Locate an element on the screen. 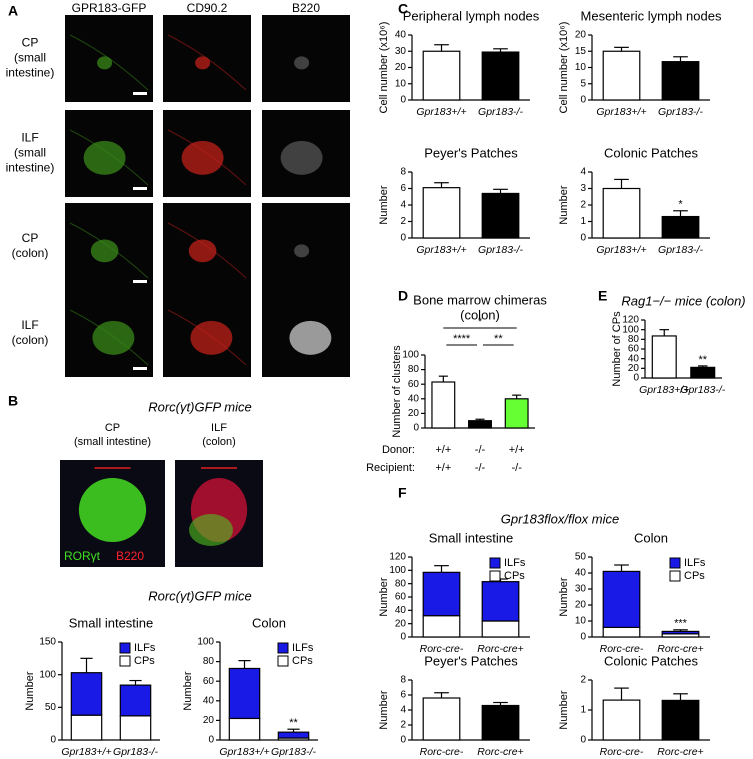 The height and width of the screenshot is (759, 753). image-label: (colon) is located at coordinates (219, 442).